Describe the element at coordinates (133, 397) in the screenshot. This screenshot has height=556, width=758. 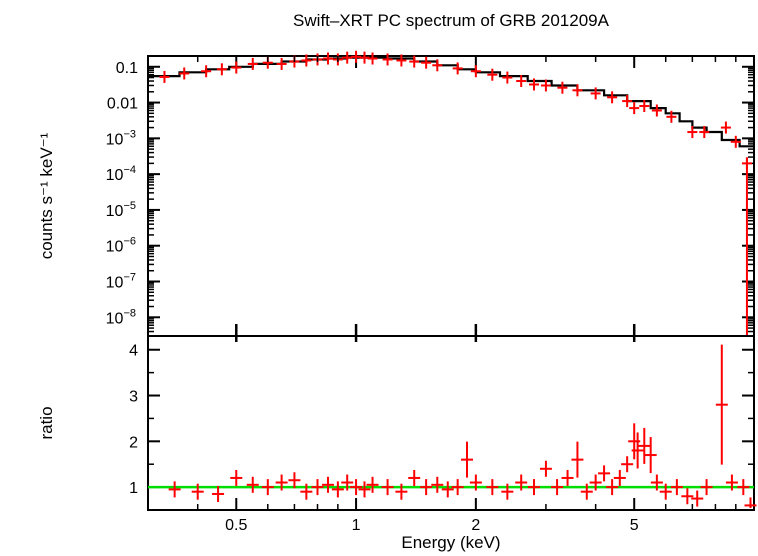
I see `y-tick-label: 3` at that location.